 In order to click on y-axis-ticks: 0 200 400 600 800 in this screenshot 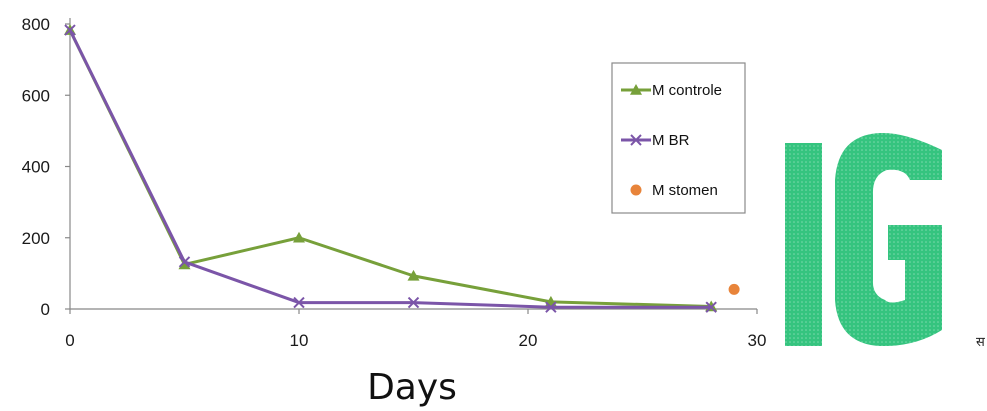, I will do `click(46, 167)`.